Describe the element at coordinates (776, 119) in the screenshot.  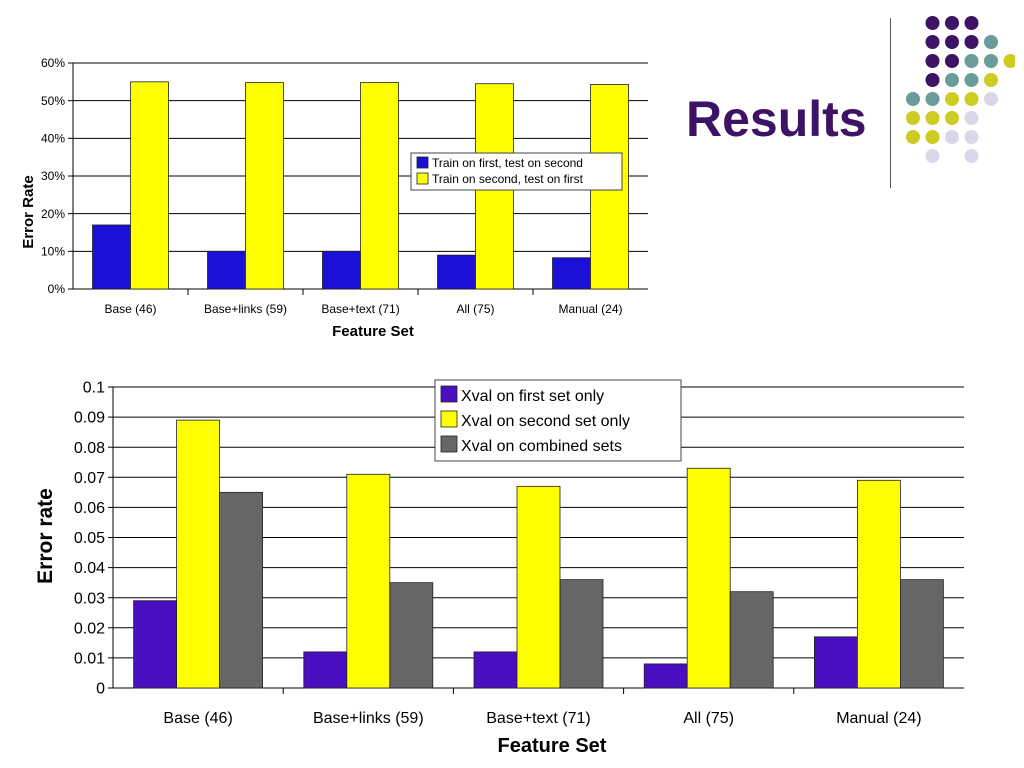
I see `slide-title: Results` at that location.